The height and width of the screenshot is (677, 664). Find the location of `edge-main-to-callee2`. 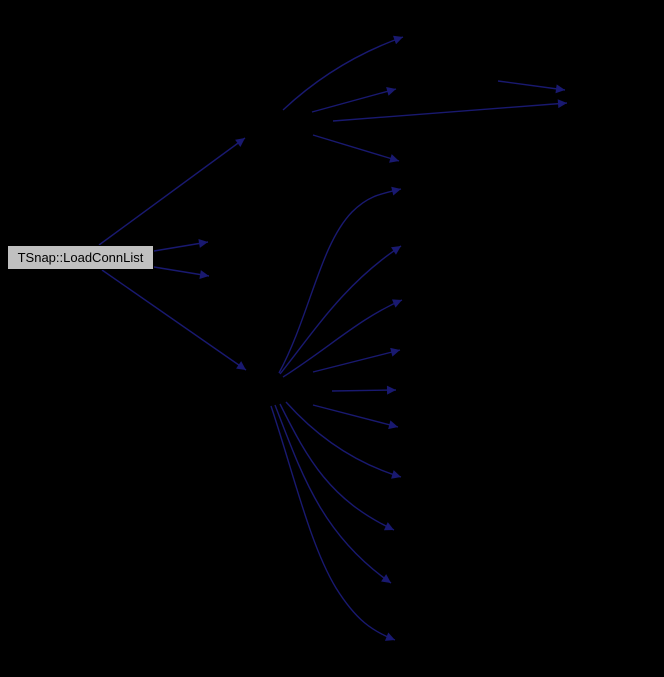

edge-main-to-callee2 is located at coordinates (181, 245).